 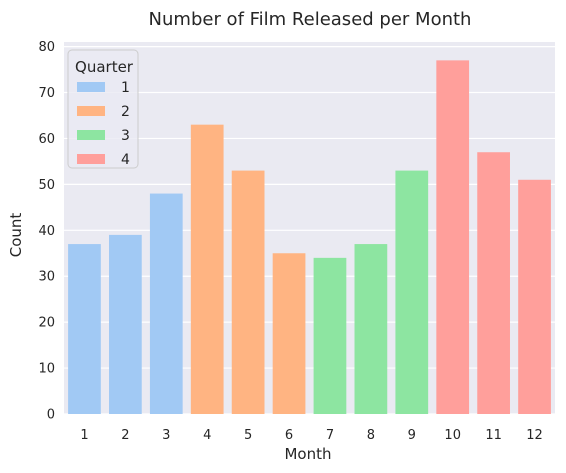 I want to click on chart-title: Number of Film Released per Month, so click(x=310, y=19).